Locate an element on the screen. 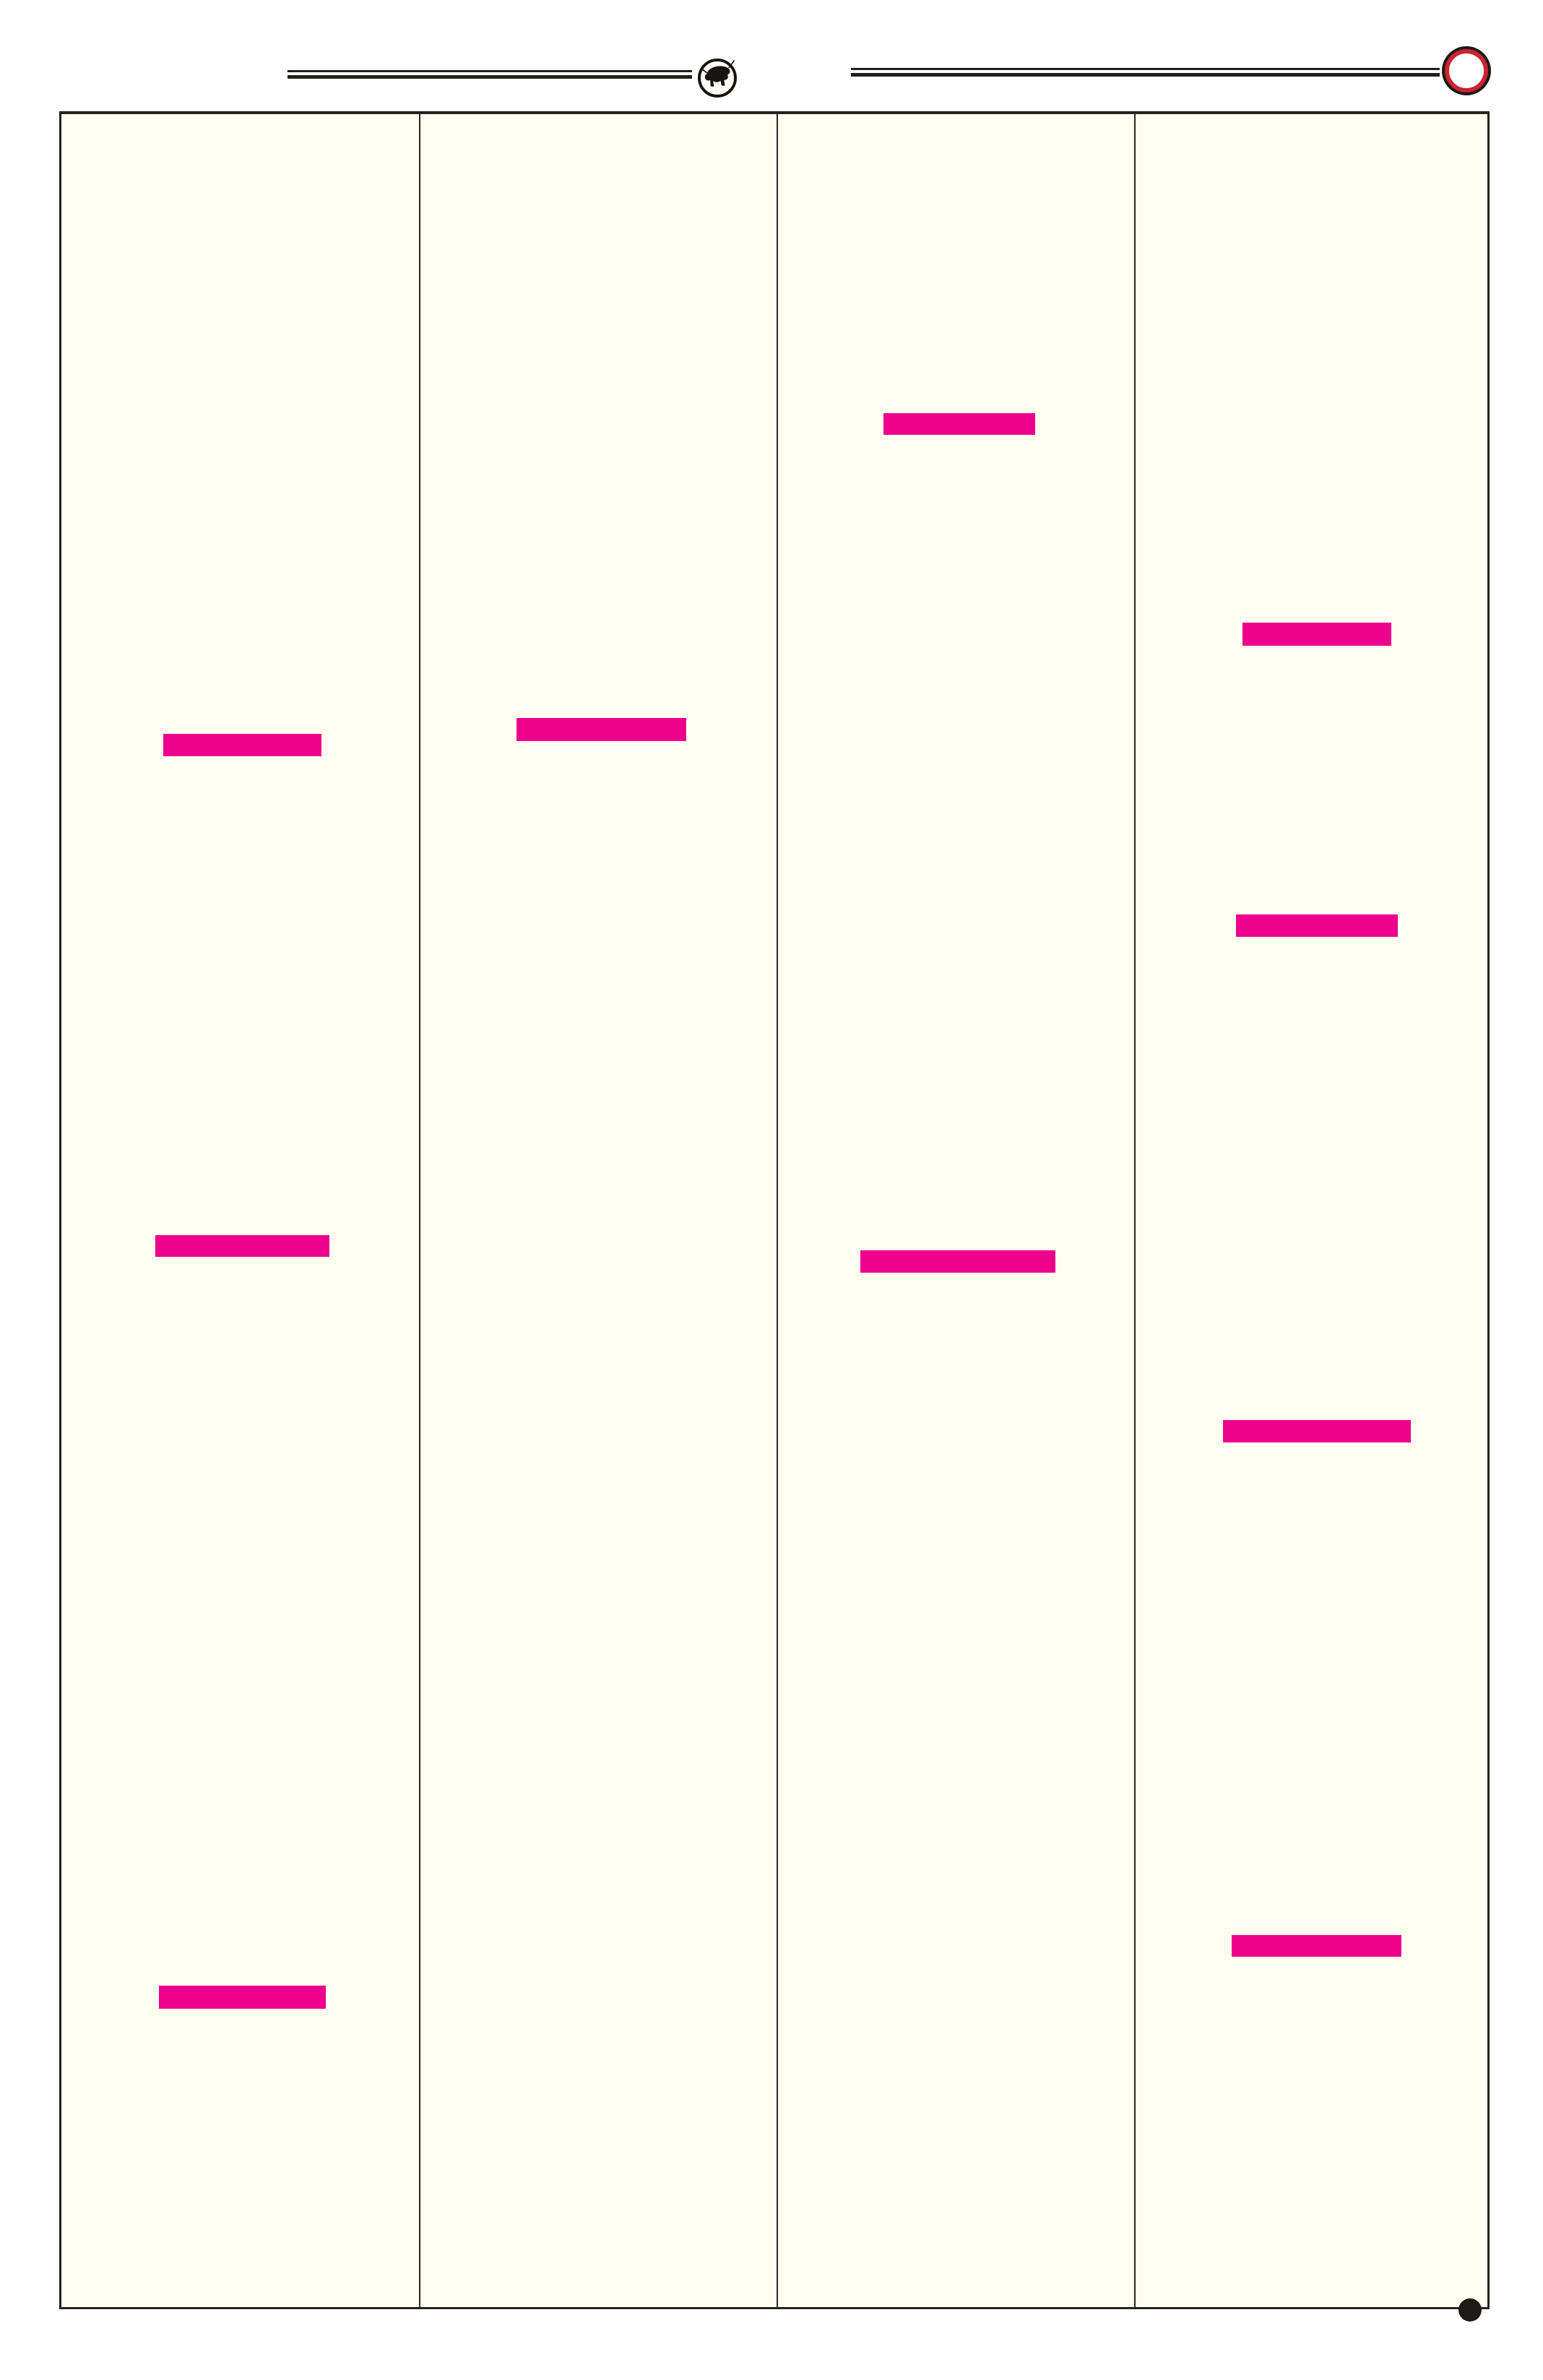 The width and height of the screenshot is (1543, 2380). red-ring-circle-icon is located at coordinates (1466, 70).